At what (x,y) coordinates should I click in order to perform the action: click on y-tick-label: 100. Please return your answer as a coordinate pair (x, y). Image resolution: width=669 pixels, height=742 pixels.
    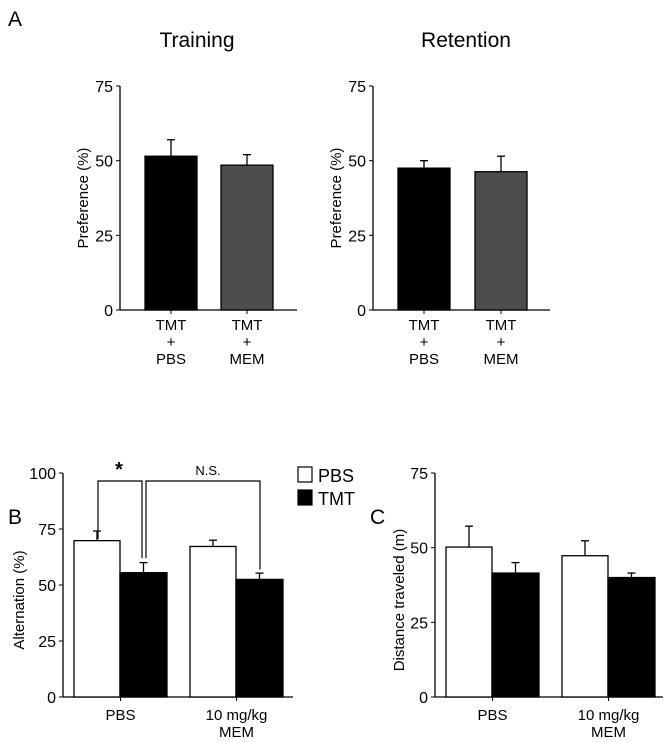
    Looking at the image, I should click on (42, 474).